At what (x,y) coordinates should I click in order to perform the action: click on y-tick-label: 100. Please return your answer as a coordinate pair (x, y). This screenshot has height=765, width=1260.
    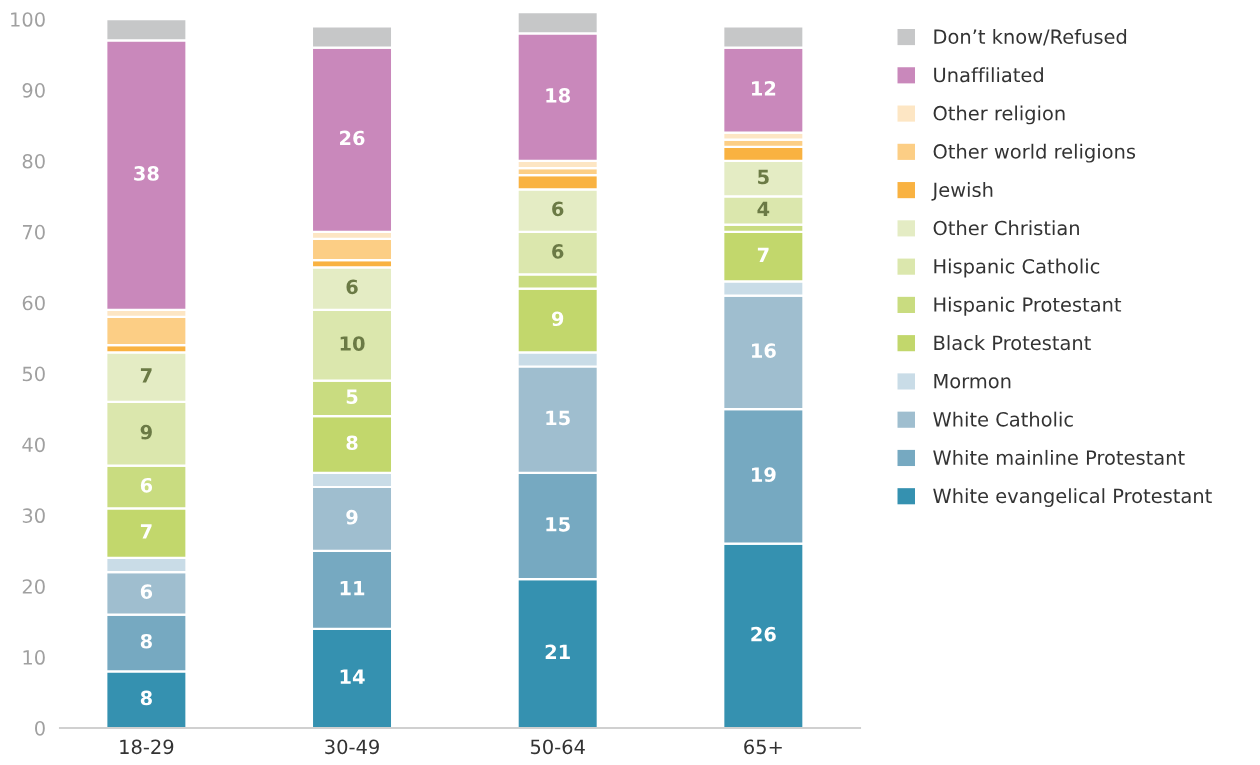
    Looking at the image, I should click on (28, 19).